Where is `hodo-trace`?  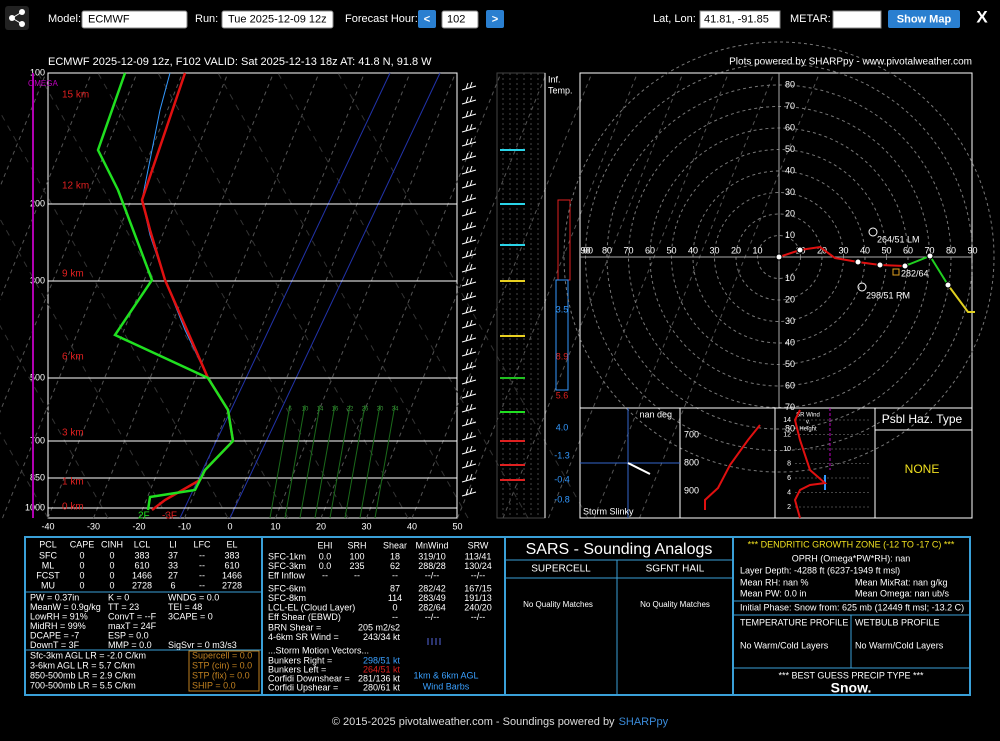
hodo-trace is located at coordinates (961, 298).